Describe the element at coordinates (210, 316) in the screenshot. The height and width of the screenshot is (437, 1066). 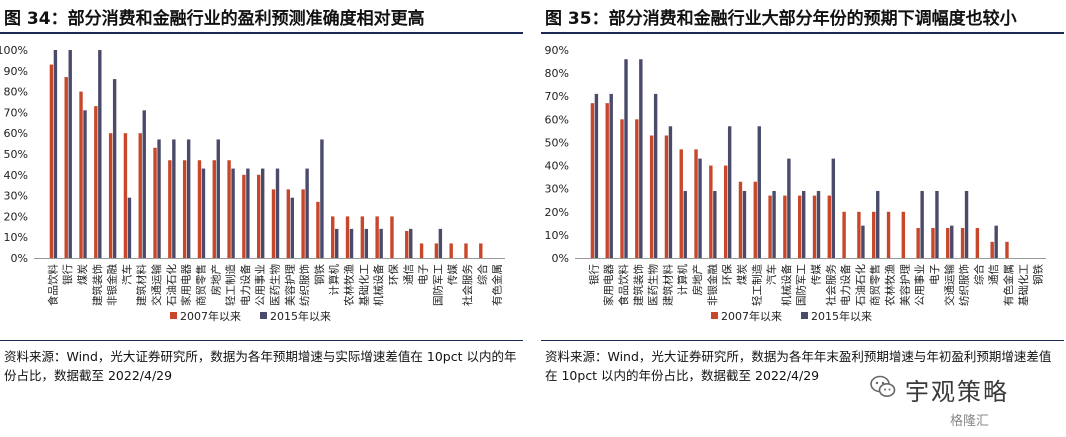
I see `legend-label-since-2007: 2007年以来` at that location.